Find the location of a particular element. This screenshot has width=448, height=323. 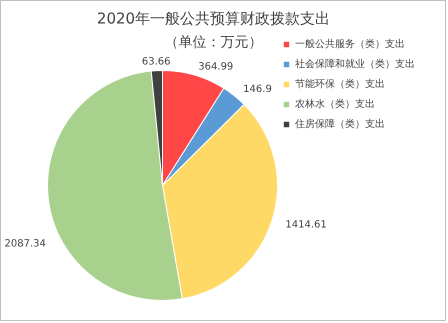

data-label: 1414.61 is located at coordinates (306, 224).